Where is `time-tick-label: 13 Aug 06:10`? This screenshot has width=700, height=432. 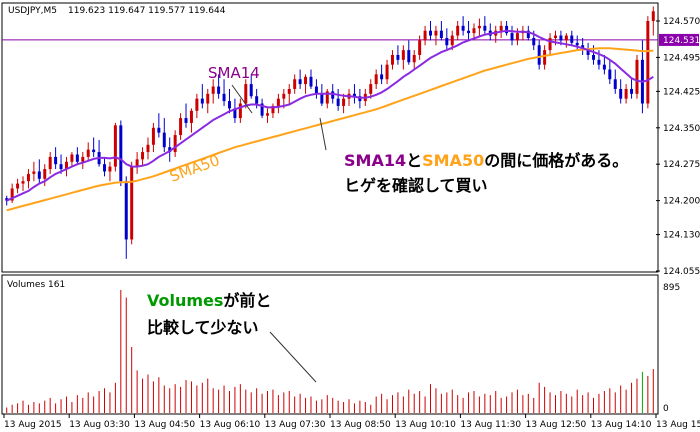
time-tick-label: 13 Aug 06:10 is located at coordinates (230, 425).